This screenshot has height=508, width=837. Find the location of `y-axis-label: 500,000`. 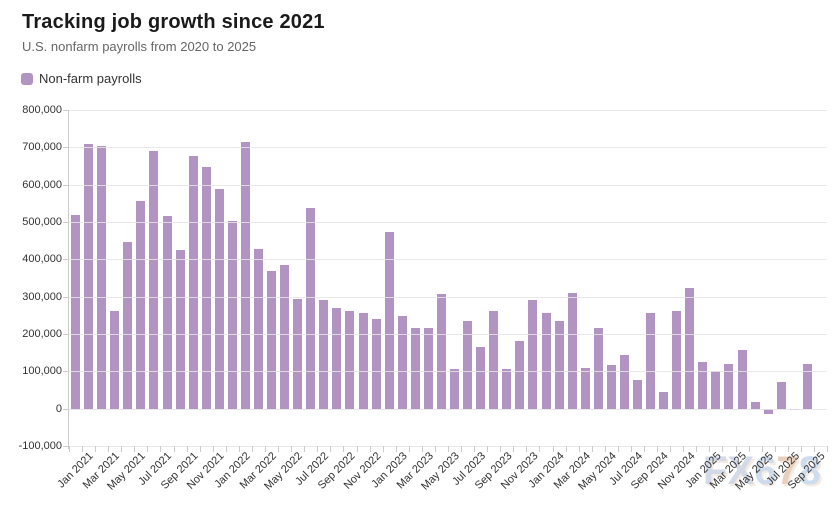

y-axis-label: 500,000 is located at coordinates (42, 222).